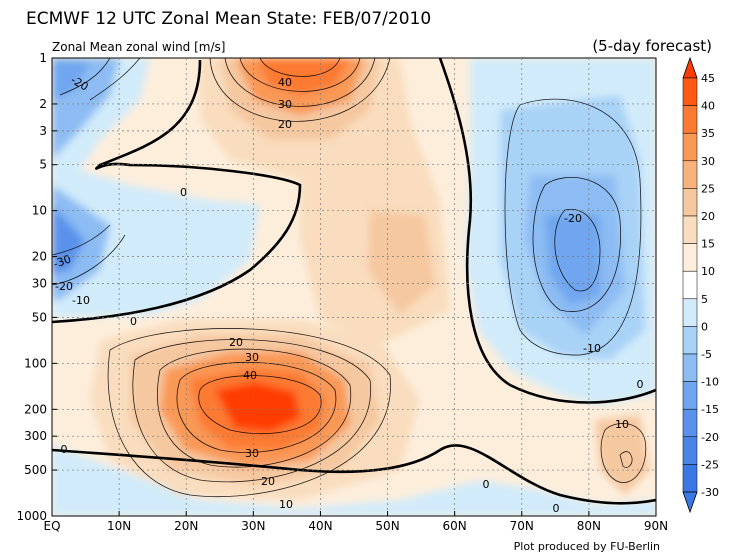  I want to click on colorbar-max-arrow, so click(690, 67).